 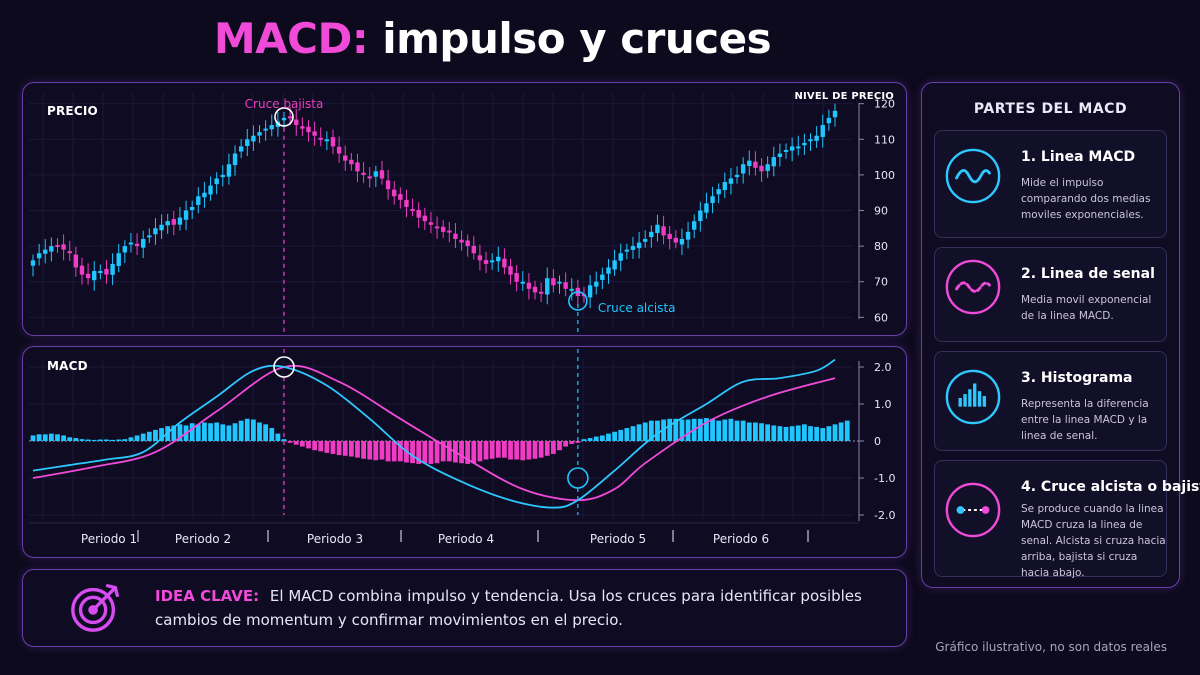 I want to click on wave-icon, so click(x=973, y=176).